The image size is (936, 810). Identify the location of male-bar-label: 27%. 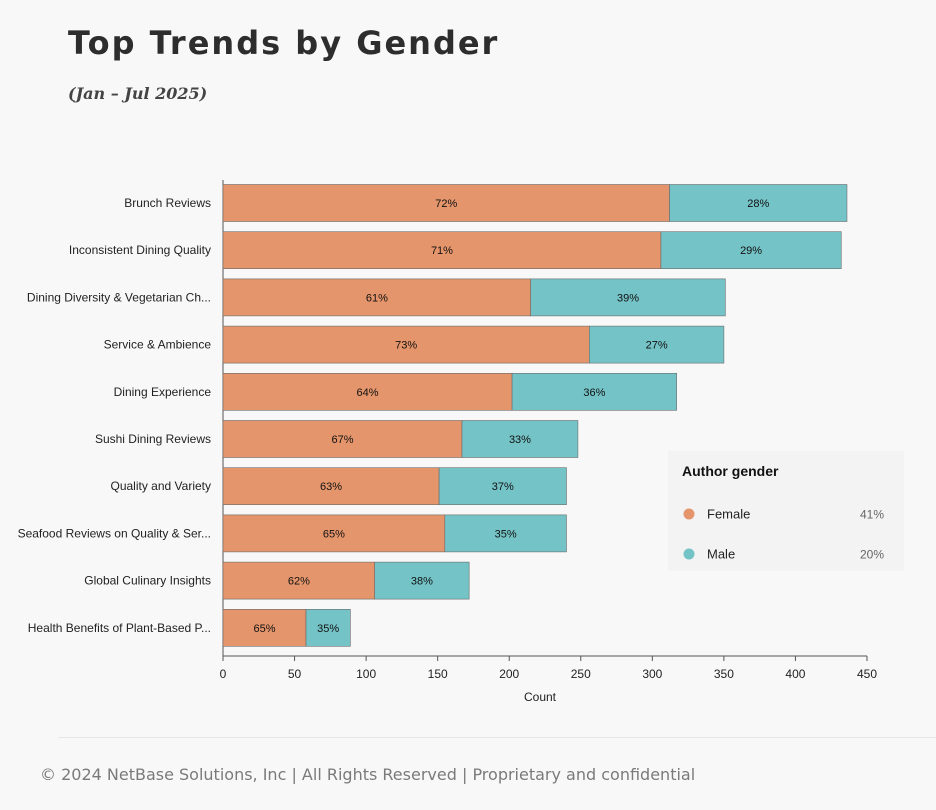
(657, 346).